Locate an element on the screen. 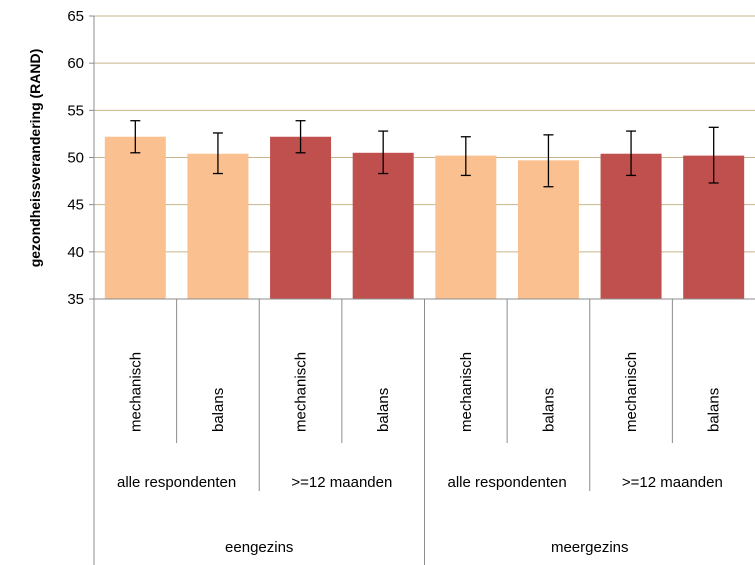 The width and height of the screenshot is (755, 565). error-bars is located at coordinates (424, 154).